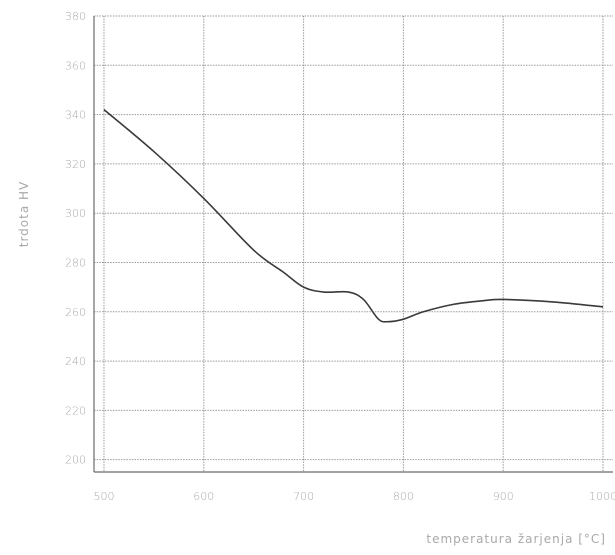 The image size is (615, 555). What do you see at coordinates (75, 410) in the screenshot?
I see `y-tick-label: 220` at bounding box center [75, 410].